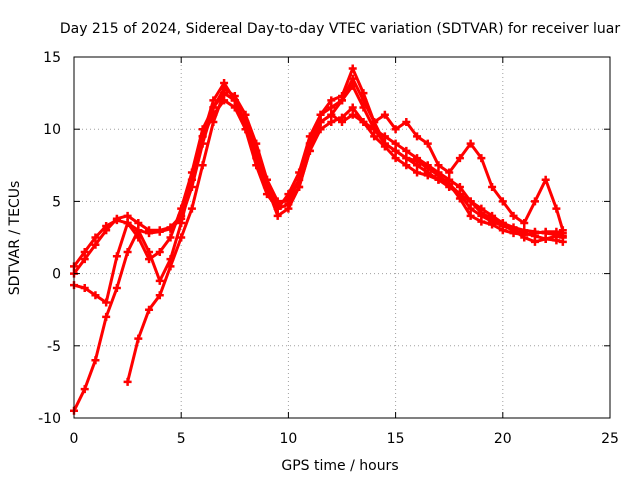 The height and width of the screenshot is (480, 640). What do you see at coordinates (15, 238) in the screenshot?
I see `y-axis-label: SDTVAR / TECUs` at bounding box center [15, 238].